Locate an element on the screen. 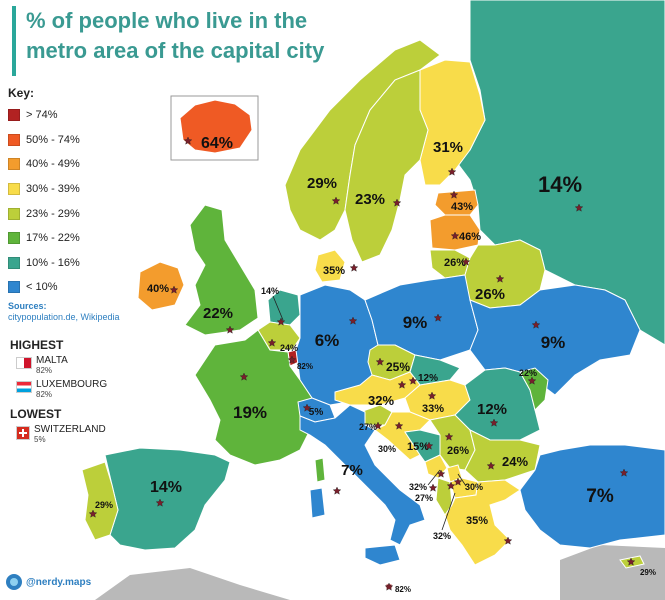 The image size is (665, 600). legend-item: 50% - 74% is located at coordinates (73, 140).